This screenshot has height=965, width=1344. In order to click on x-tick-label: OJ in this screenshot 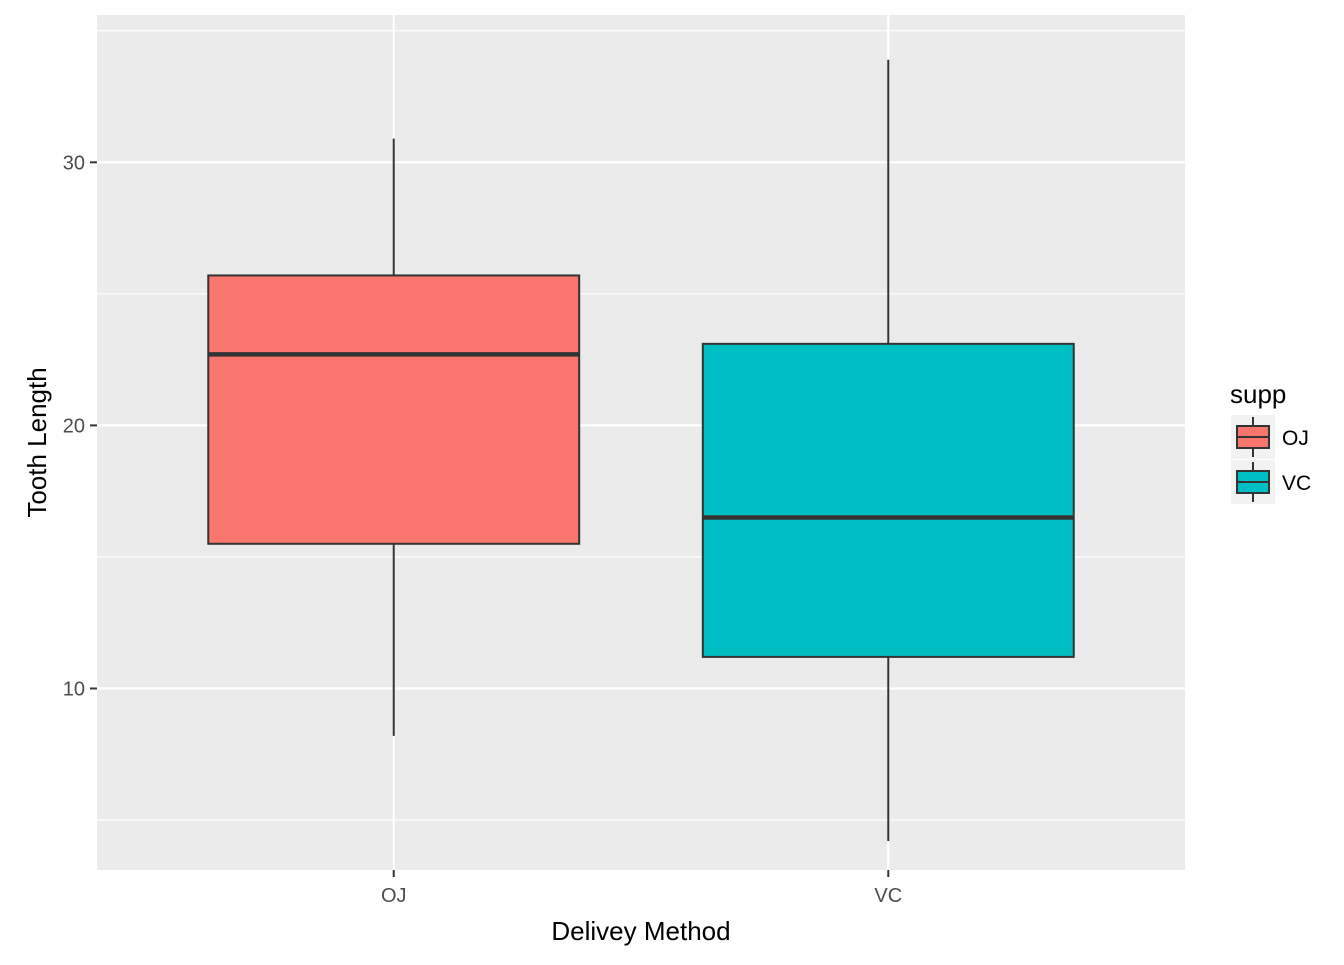, I will do `click(394, 896)`.